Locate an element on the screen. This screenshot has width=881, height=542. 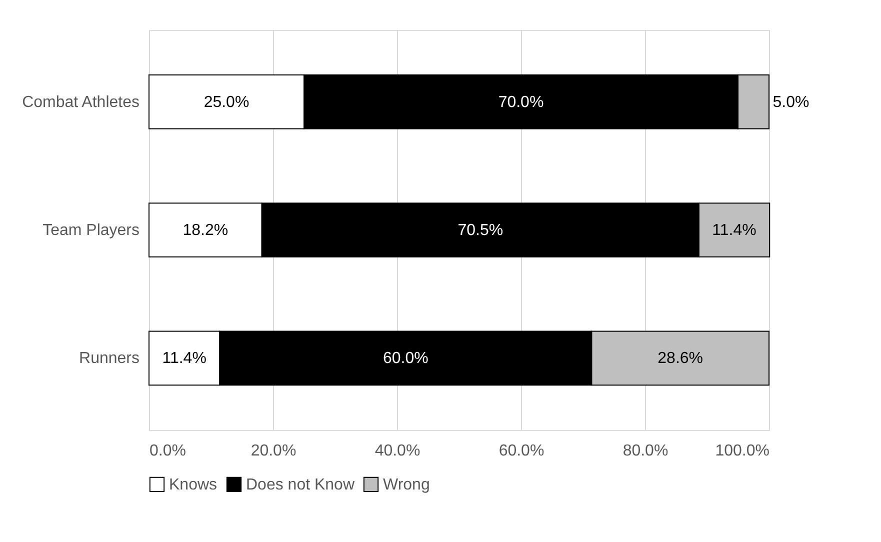
x-tick-label: 20.0% is located at coordinates (273, 451).